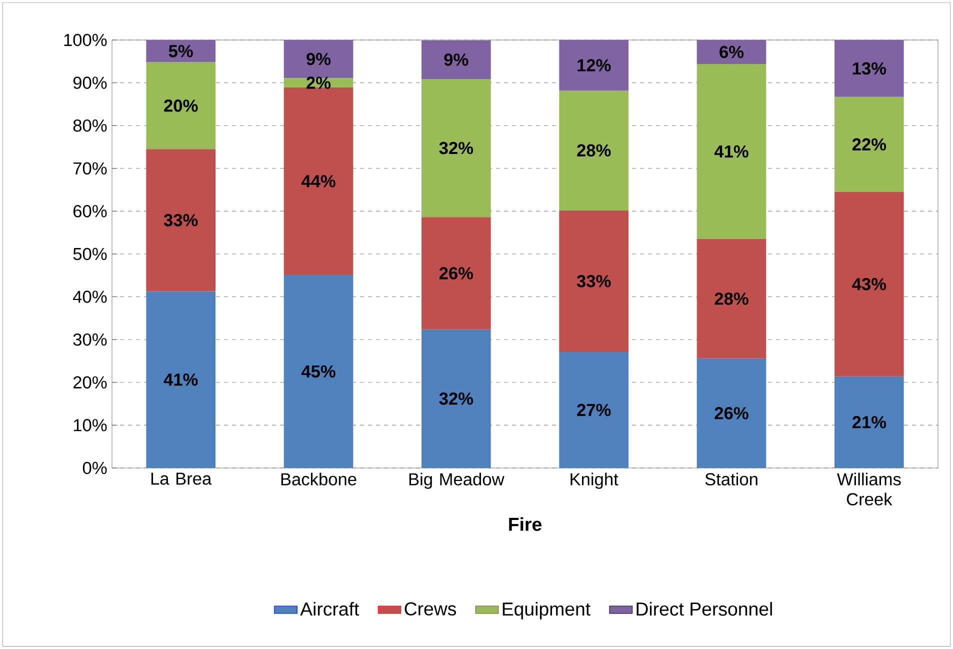  What do you see at coordinates (594, 480) in the screenshot?
I see `x-tick-label: Knight` at bounding box center [594, 480].